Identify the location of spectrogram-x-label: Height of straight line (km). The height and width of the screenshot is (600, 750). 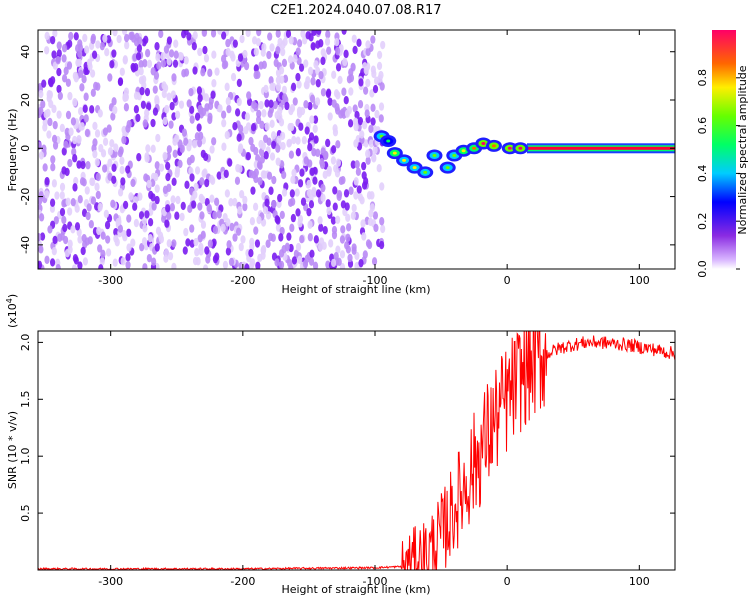
(355, 289).